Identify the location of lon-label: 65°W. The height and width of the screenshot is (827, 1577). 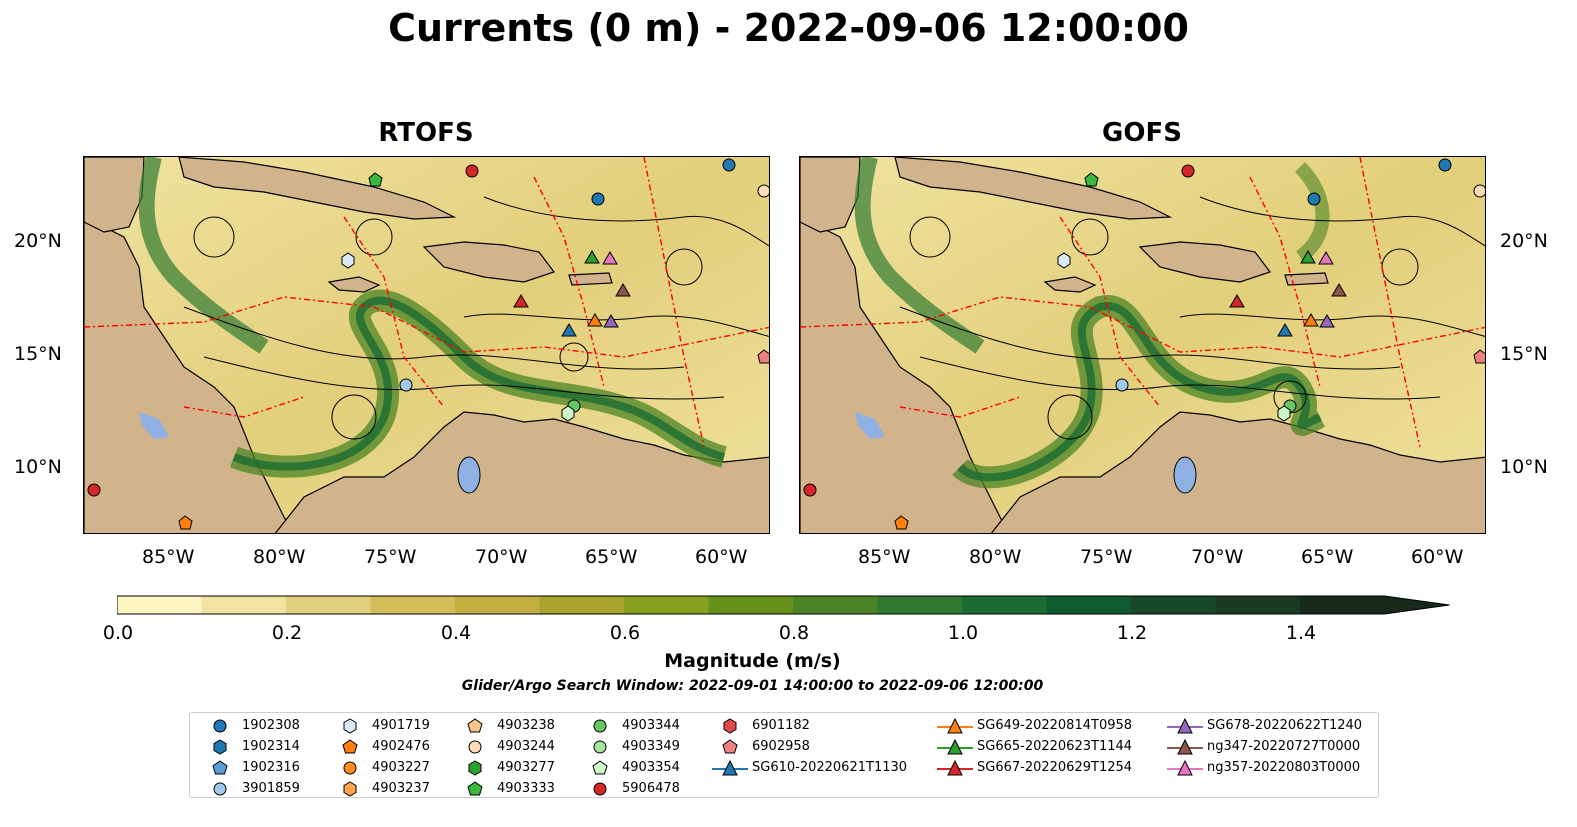
(1327, 557).